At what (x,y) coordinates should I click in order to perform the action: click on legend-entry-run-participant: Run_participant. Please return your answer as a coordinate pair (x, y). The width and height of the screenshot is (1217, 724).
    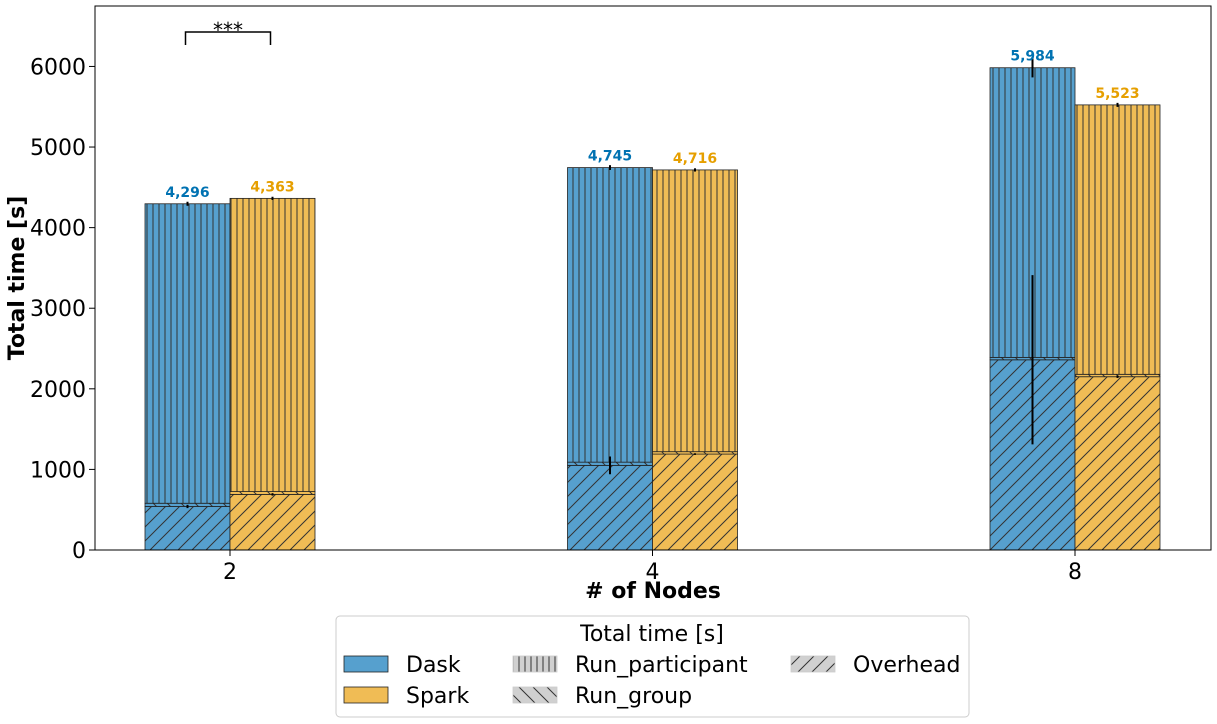
    Looking at the image, I should click on (630, 665).